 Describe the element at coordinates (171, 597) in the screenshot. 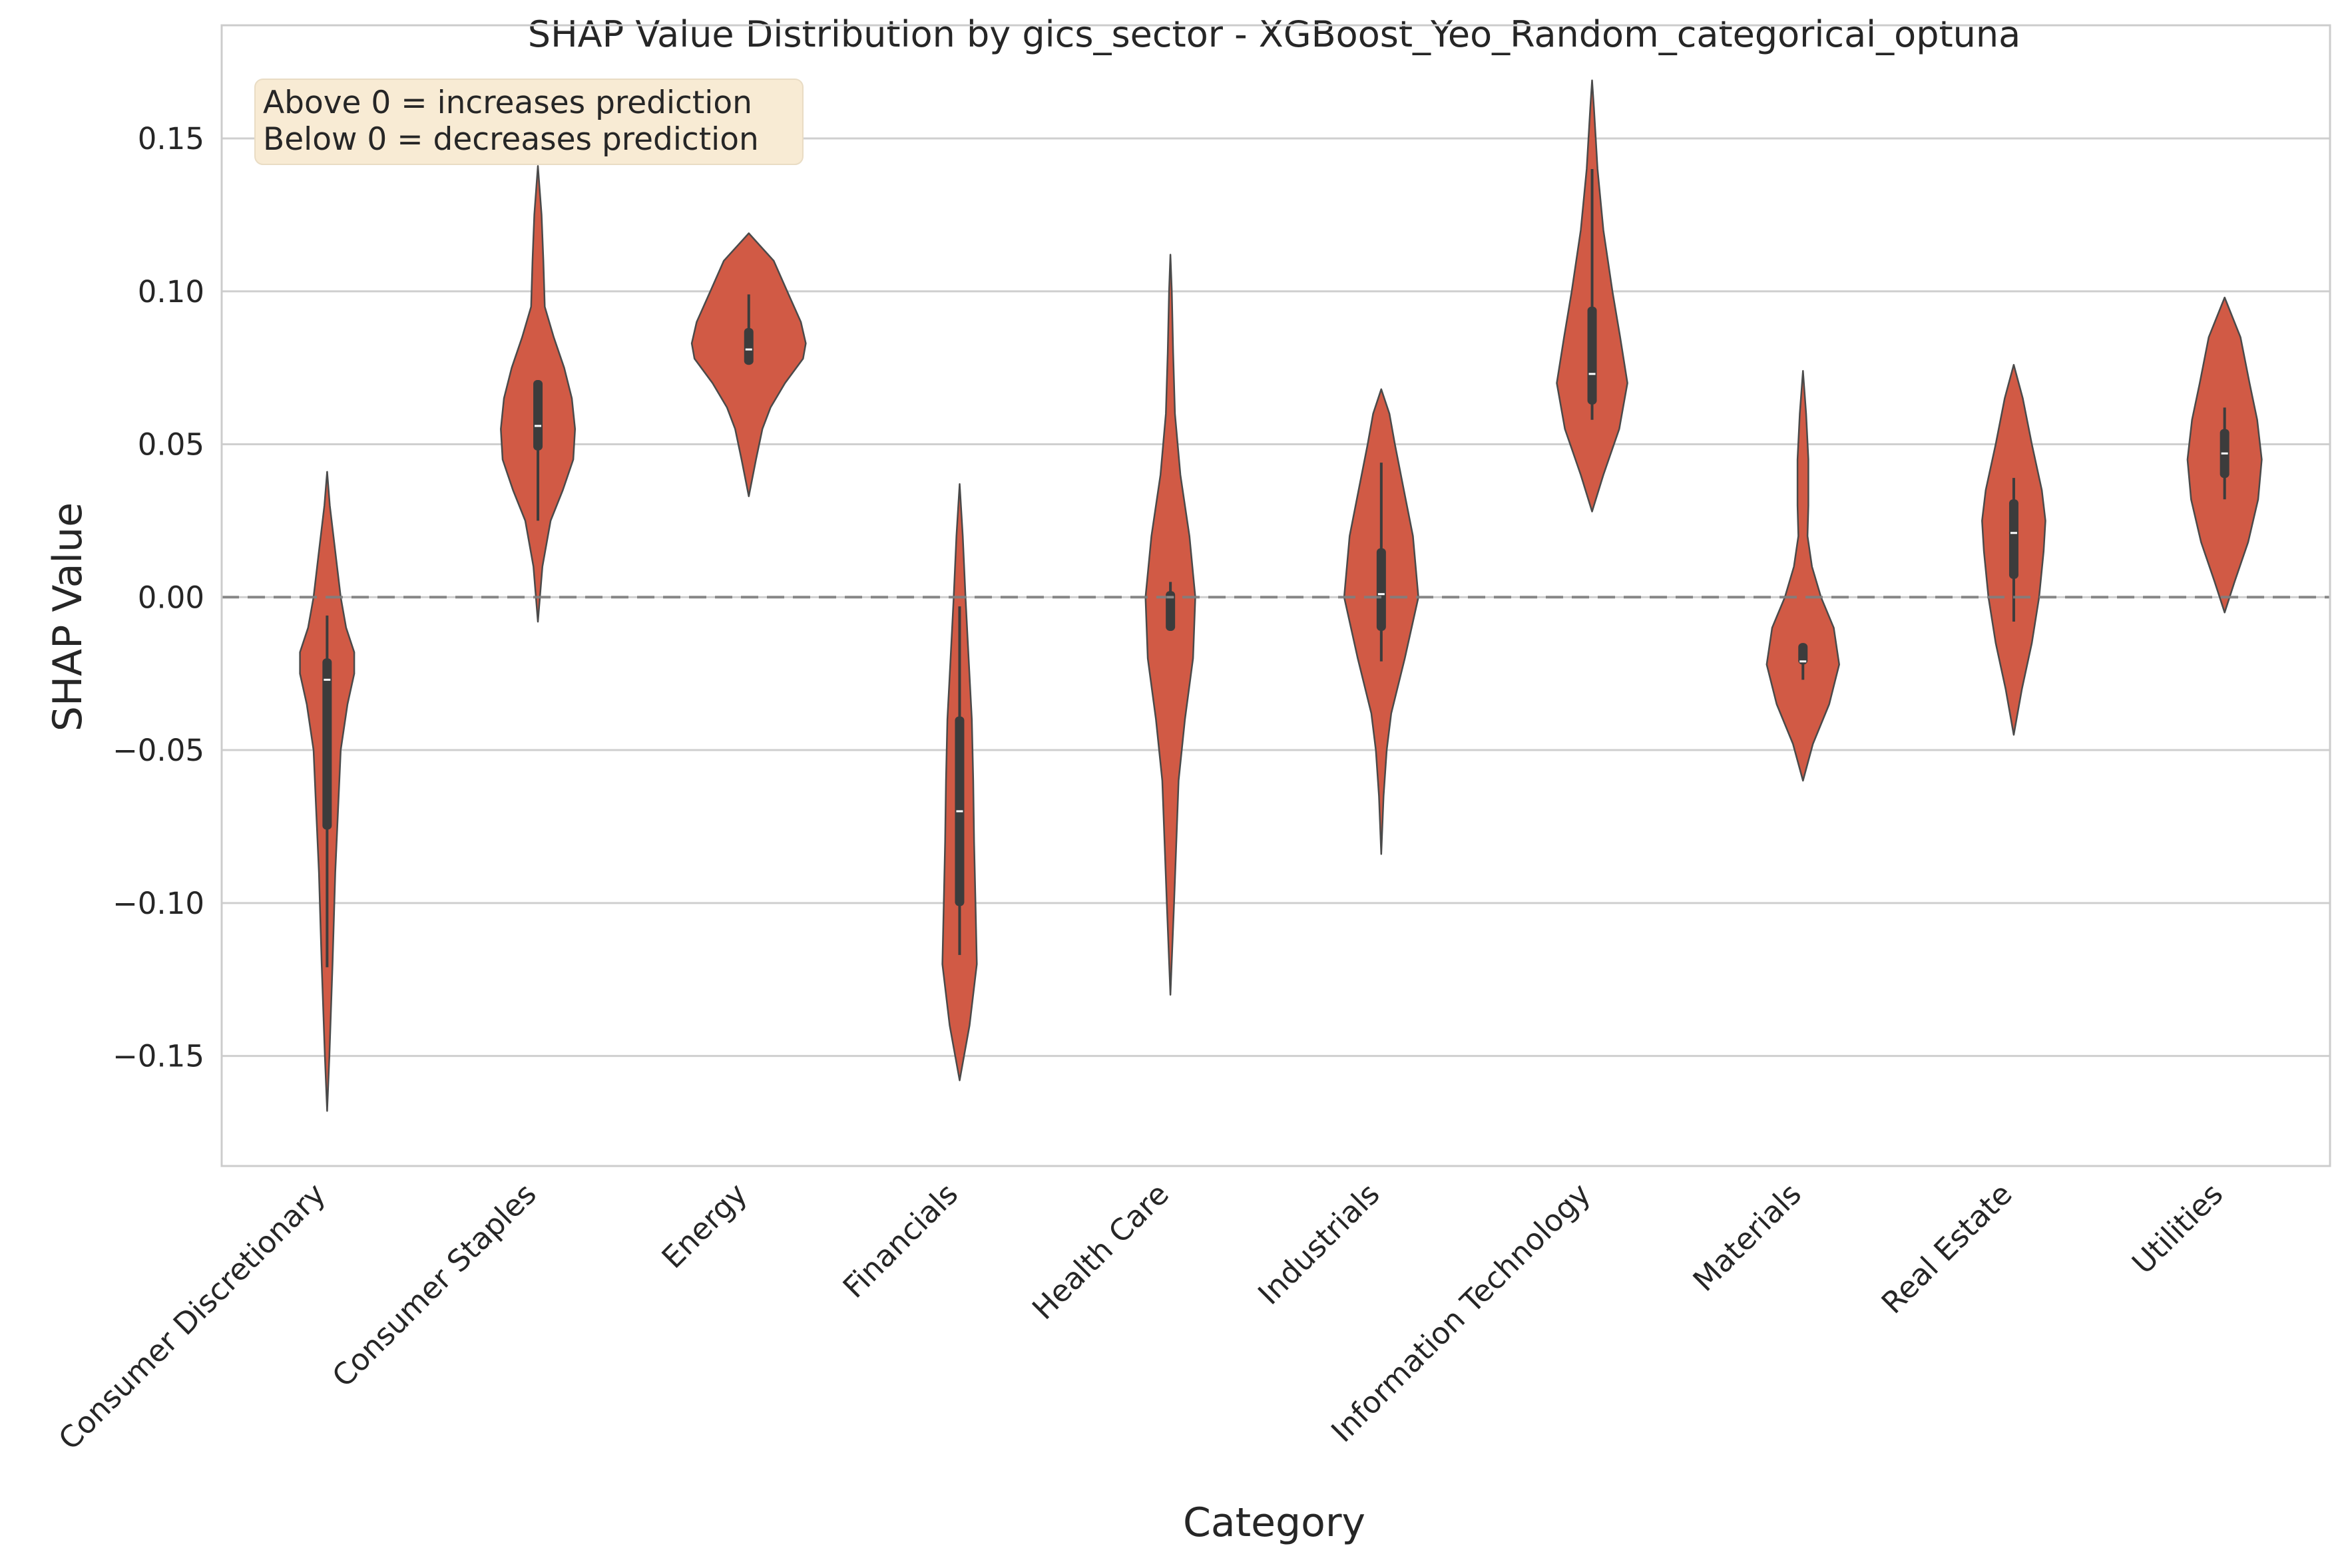

I see `y-tick-label: 0.00` at that location.